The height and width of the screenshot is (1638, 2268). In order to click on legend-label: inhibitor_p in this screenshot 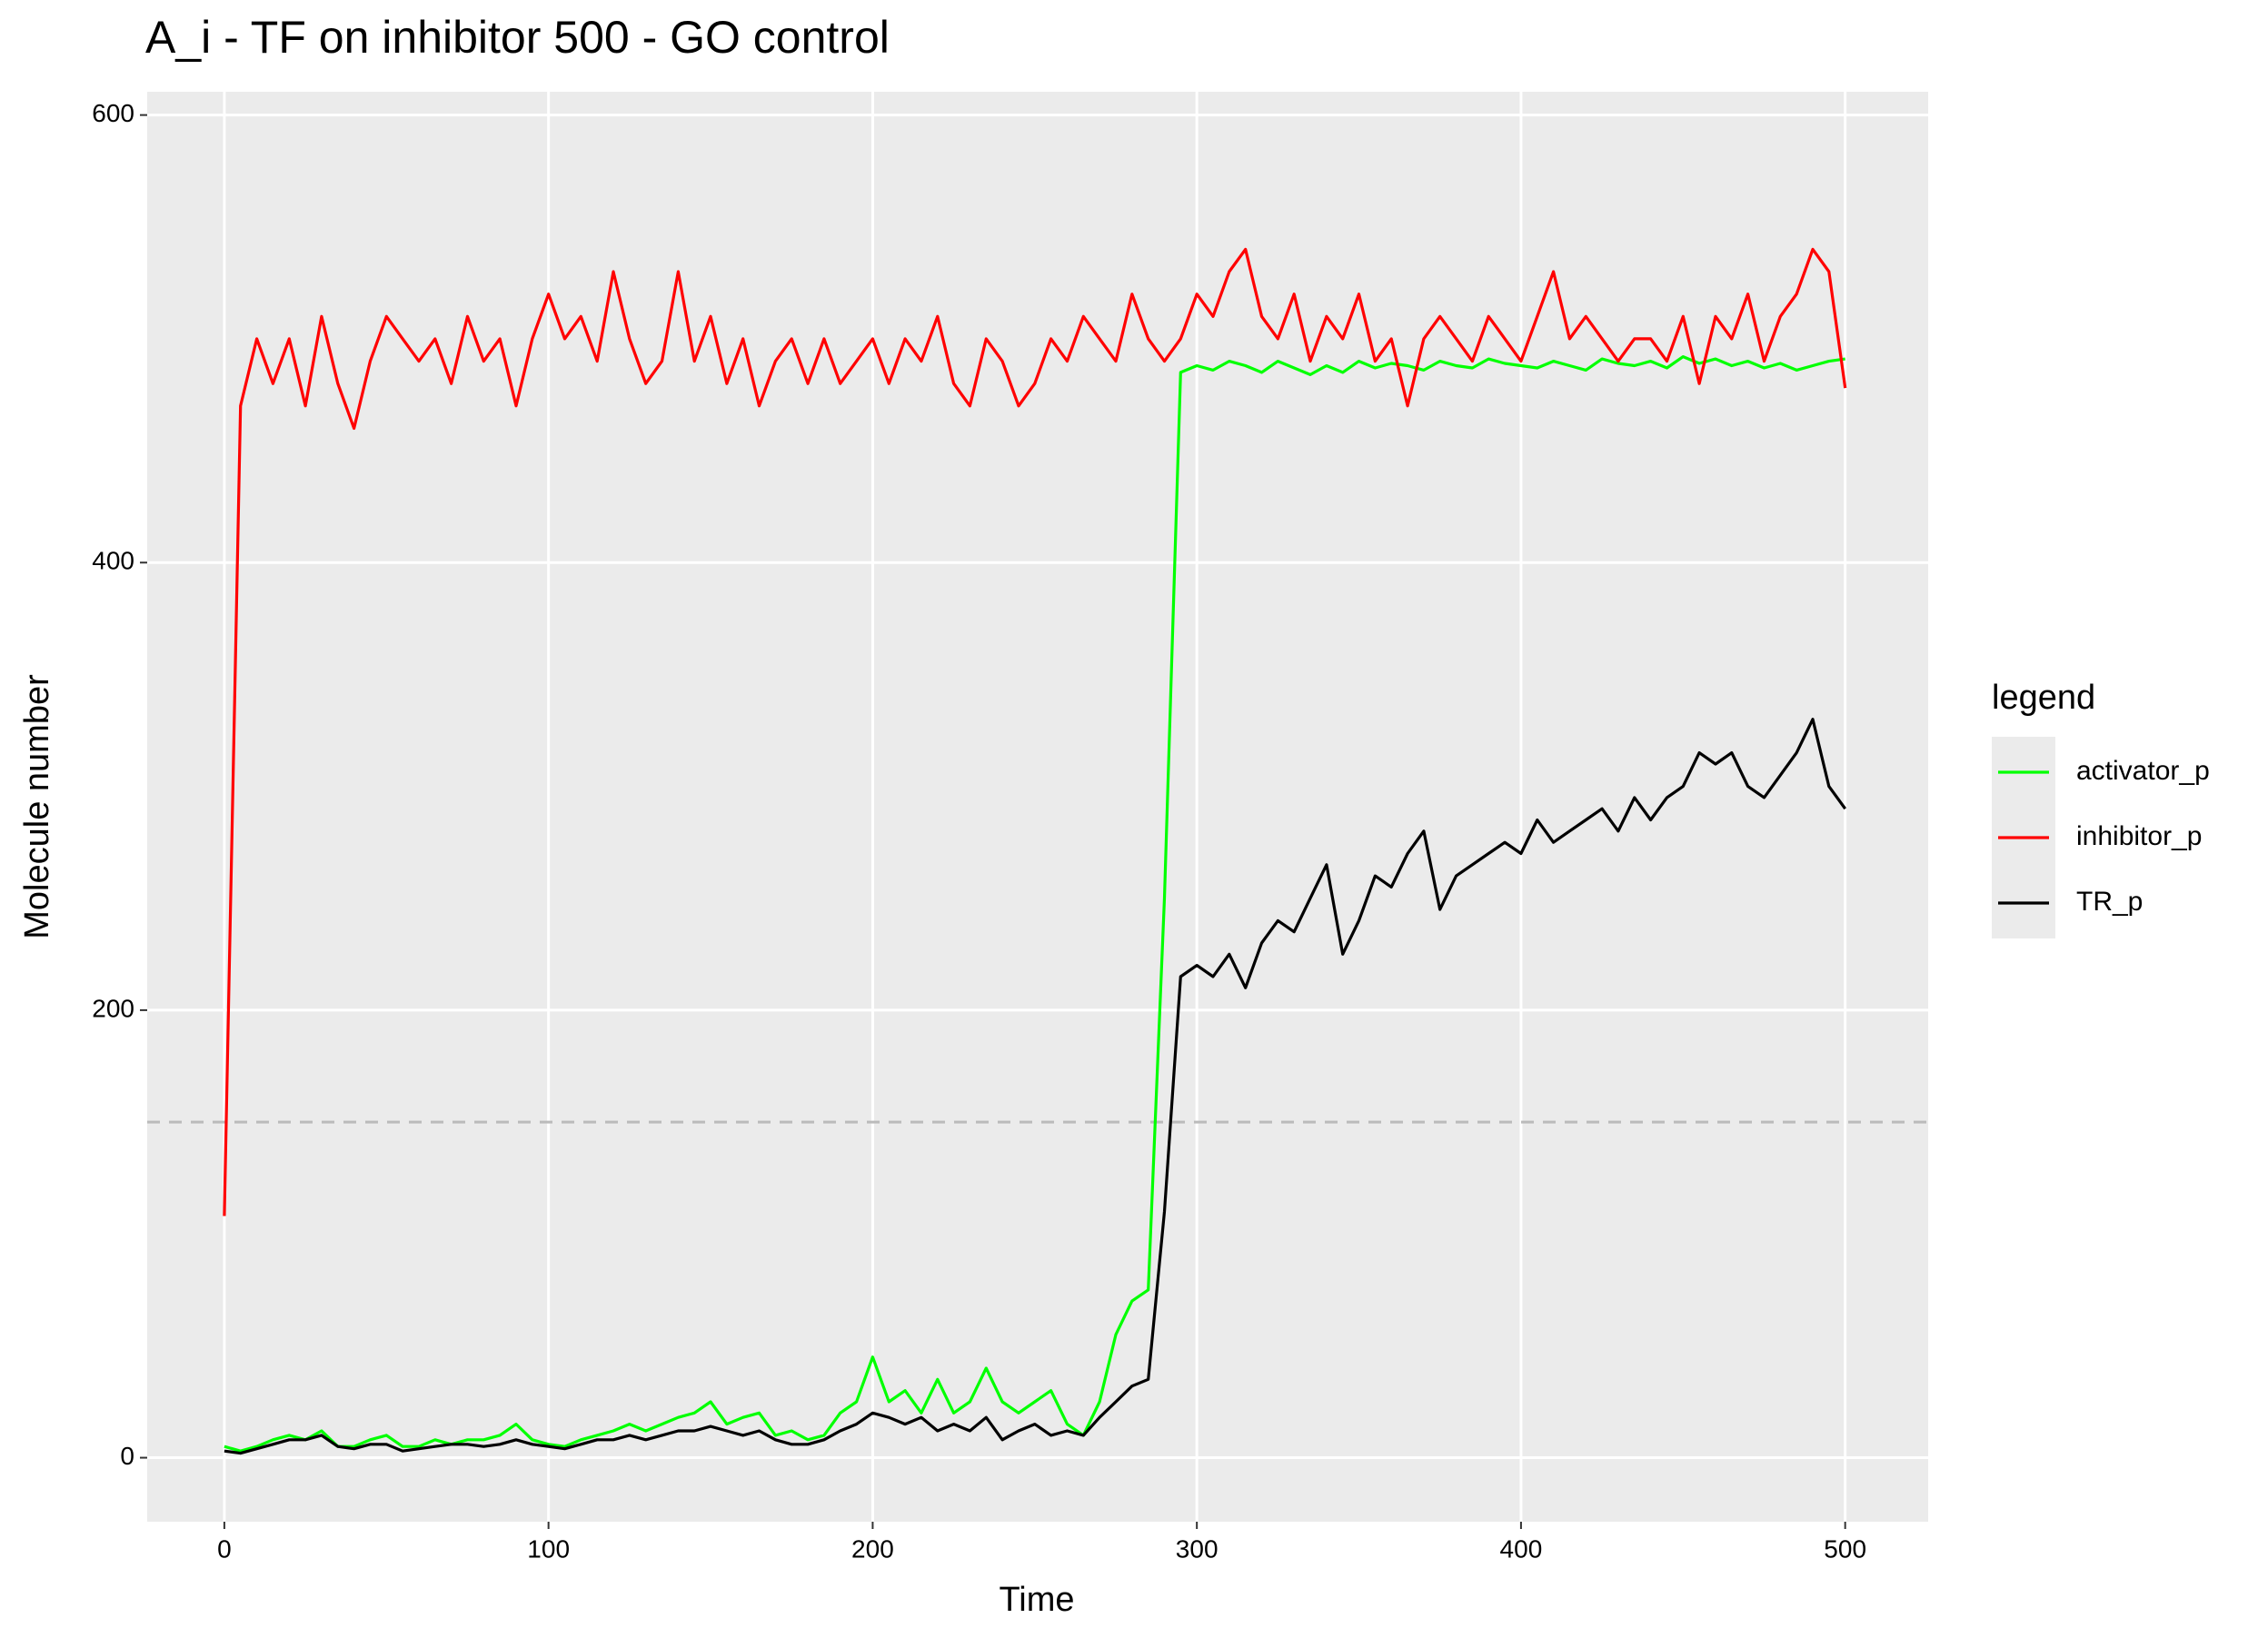, I will do `click(2139, 836)`.